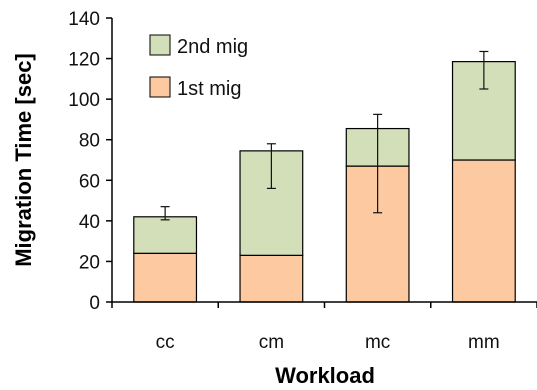  What do you see at coordinates (165, 342) in the screenshot?
I see `x-tick-label: cc` at bounding box center [165, 342].